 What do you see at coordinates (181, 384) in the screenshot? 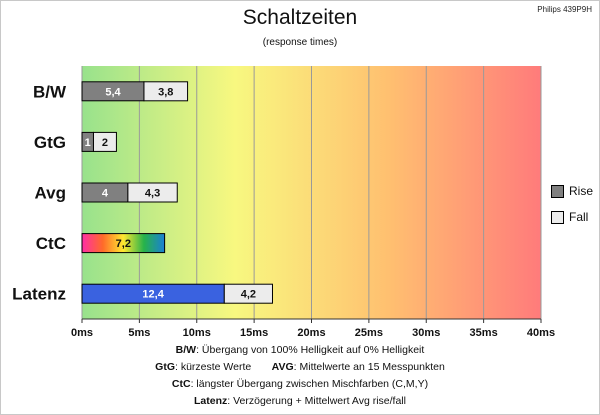
I see `note-ctc-key: CtC` at bounding box center [181, 384].